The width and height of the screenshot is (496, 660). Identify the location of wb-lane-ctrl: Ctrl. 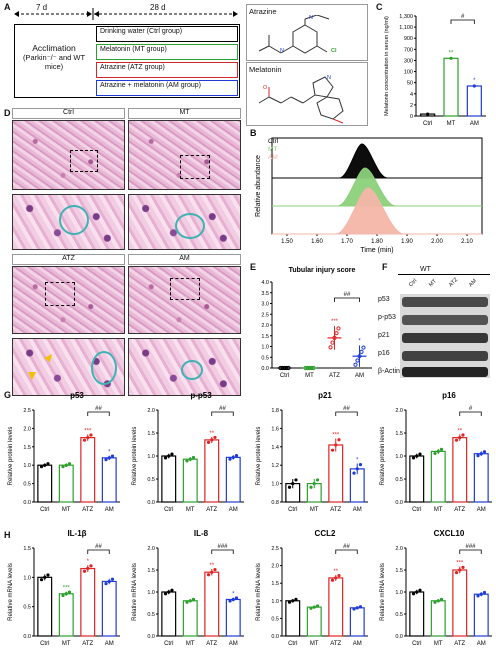
(413, 283).